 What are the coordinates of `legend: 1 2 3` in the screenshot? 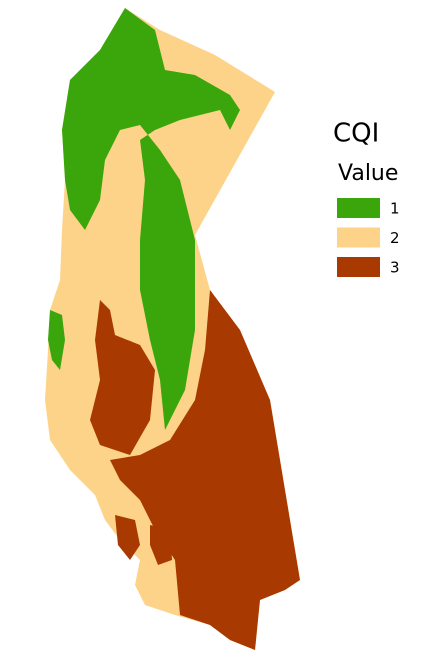 It's located at (368, 237).